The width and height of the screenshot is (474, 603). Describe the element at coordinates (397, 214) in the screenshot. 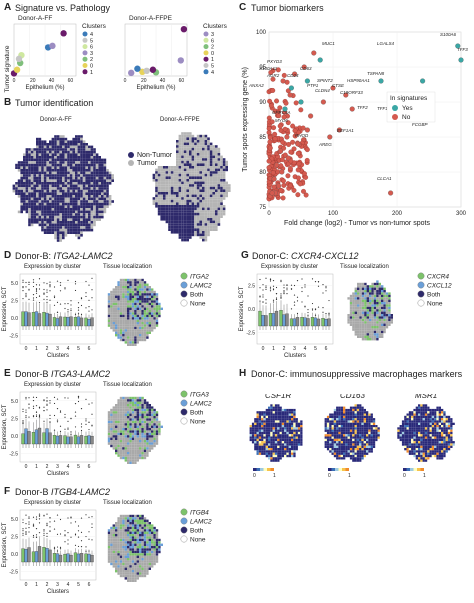

I see `xtick-label: 200` at that location.